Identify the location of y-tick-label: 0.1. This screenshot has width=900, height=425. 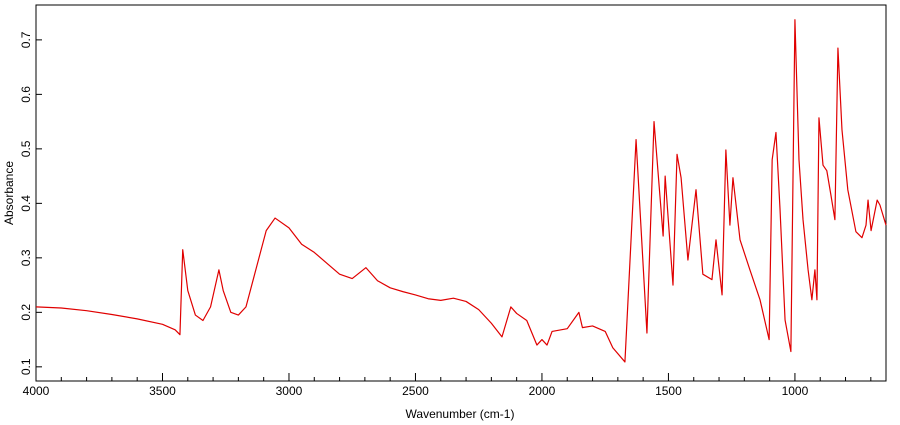
(26, 366).